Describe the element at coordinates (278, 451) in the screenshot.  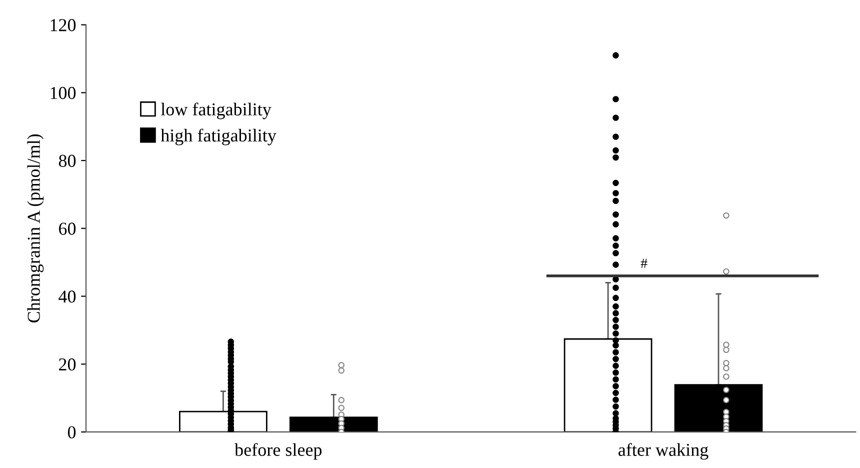
I see `x-tick-label: before sleep` at that location.